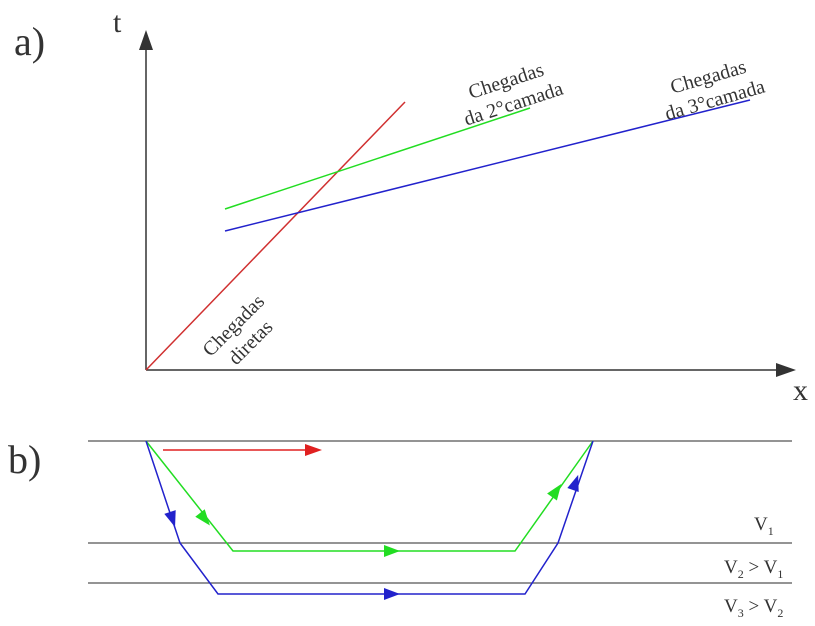  I want to click on layer-v3-label: V3 > V2, so click(753, 608).